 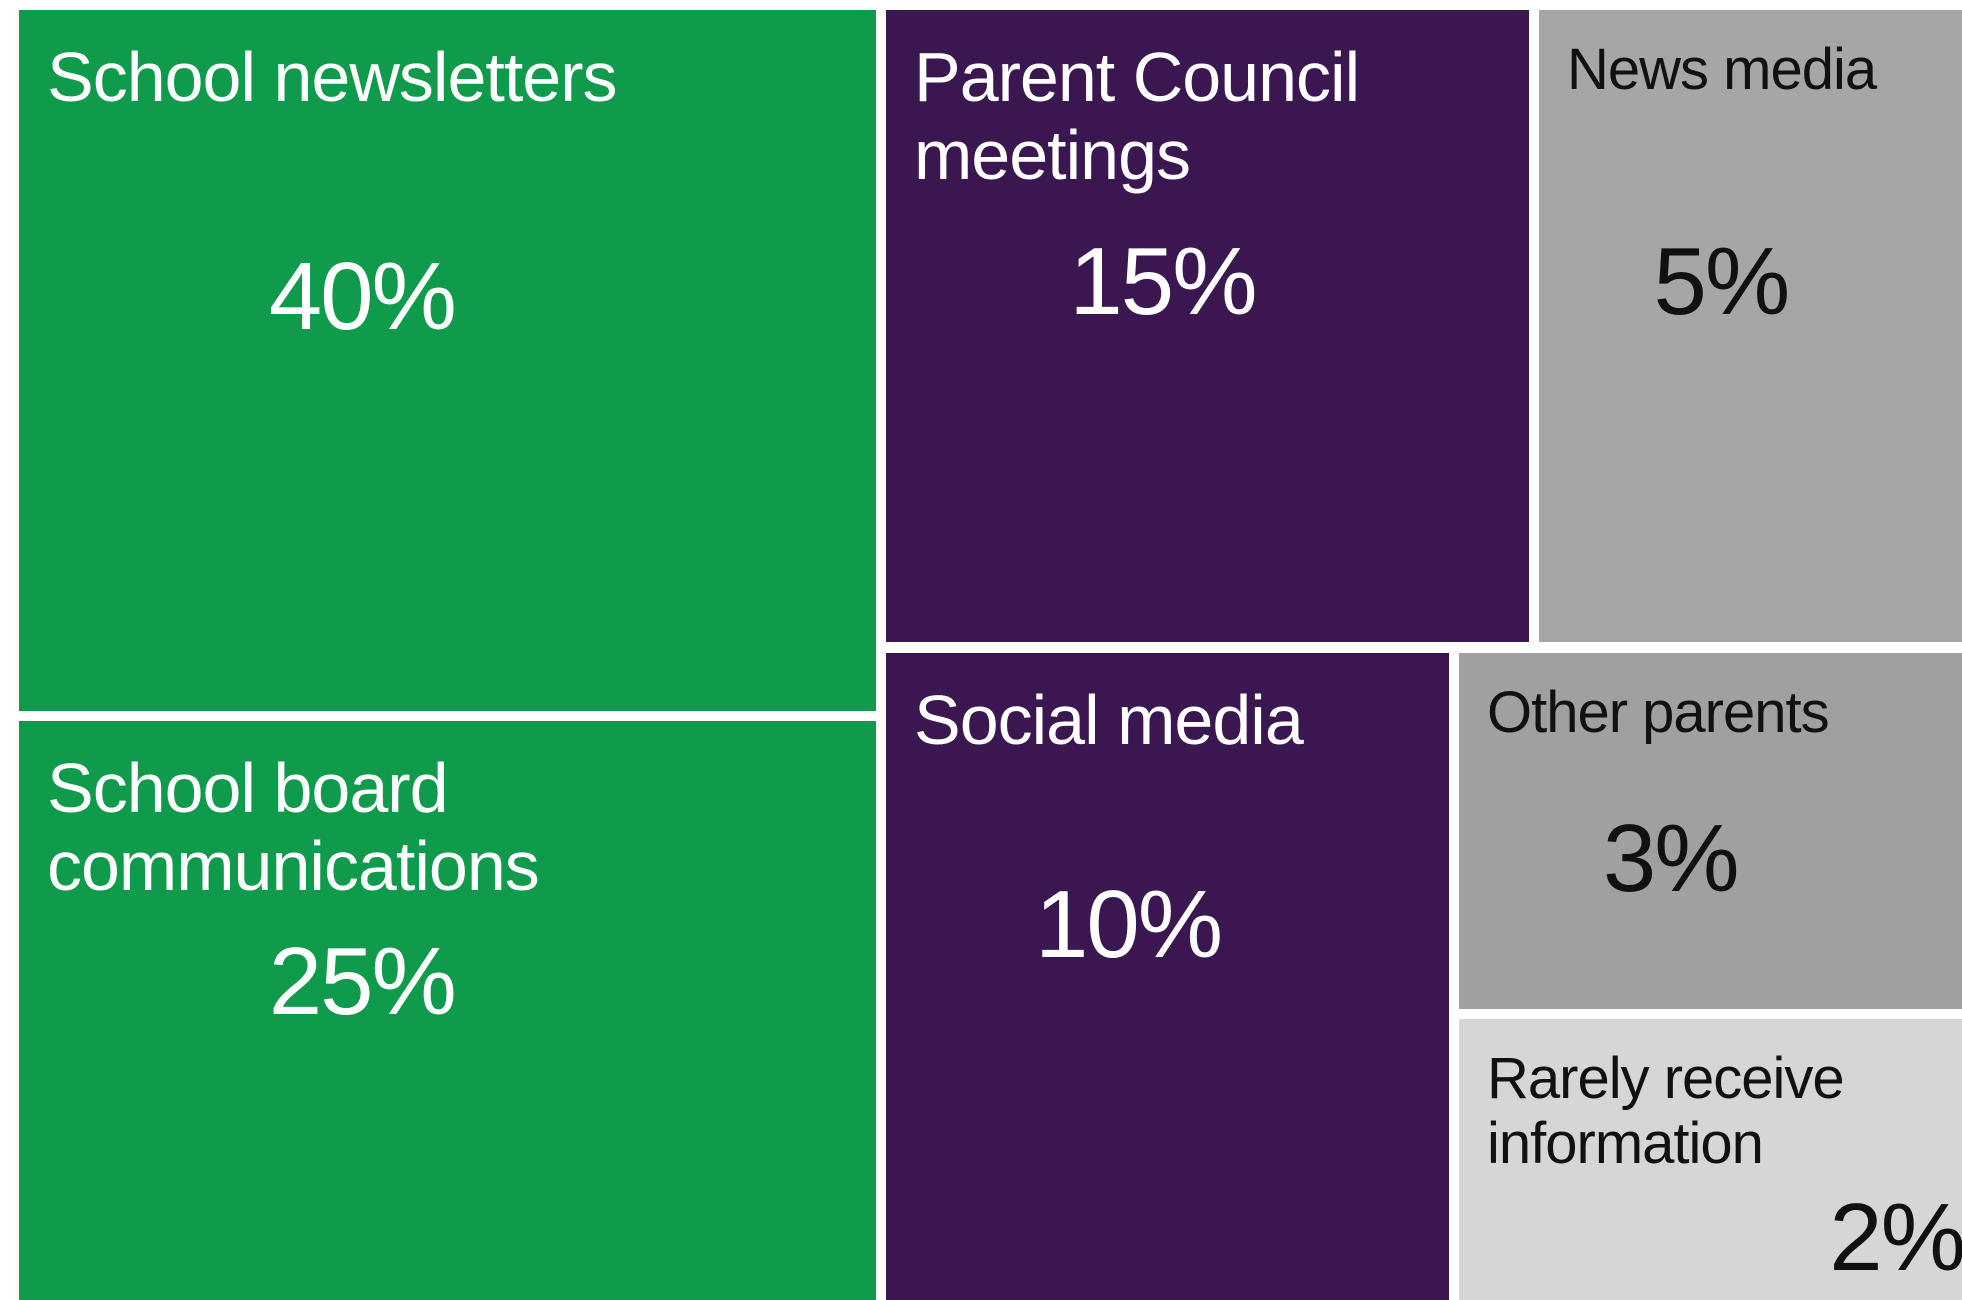 What do you see at coordinates (362, 297) in the screenshot?
I see `value-label: 40%` at bounding box center [362, 297].